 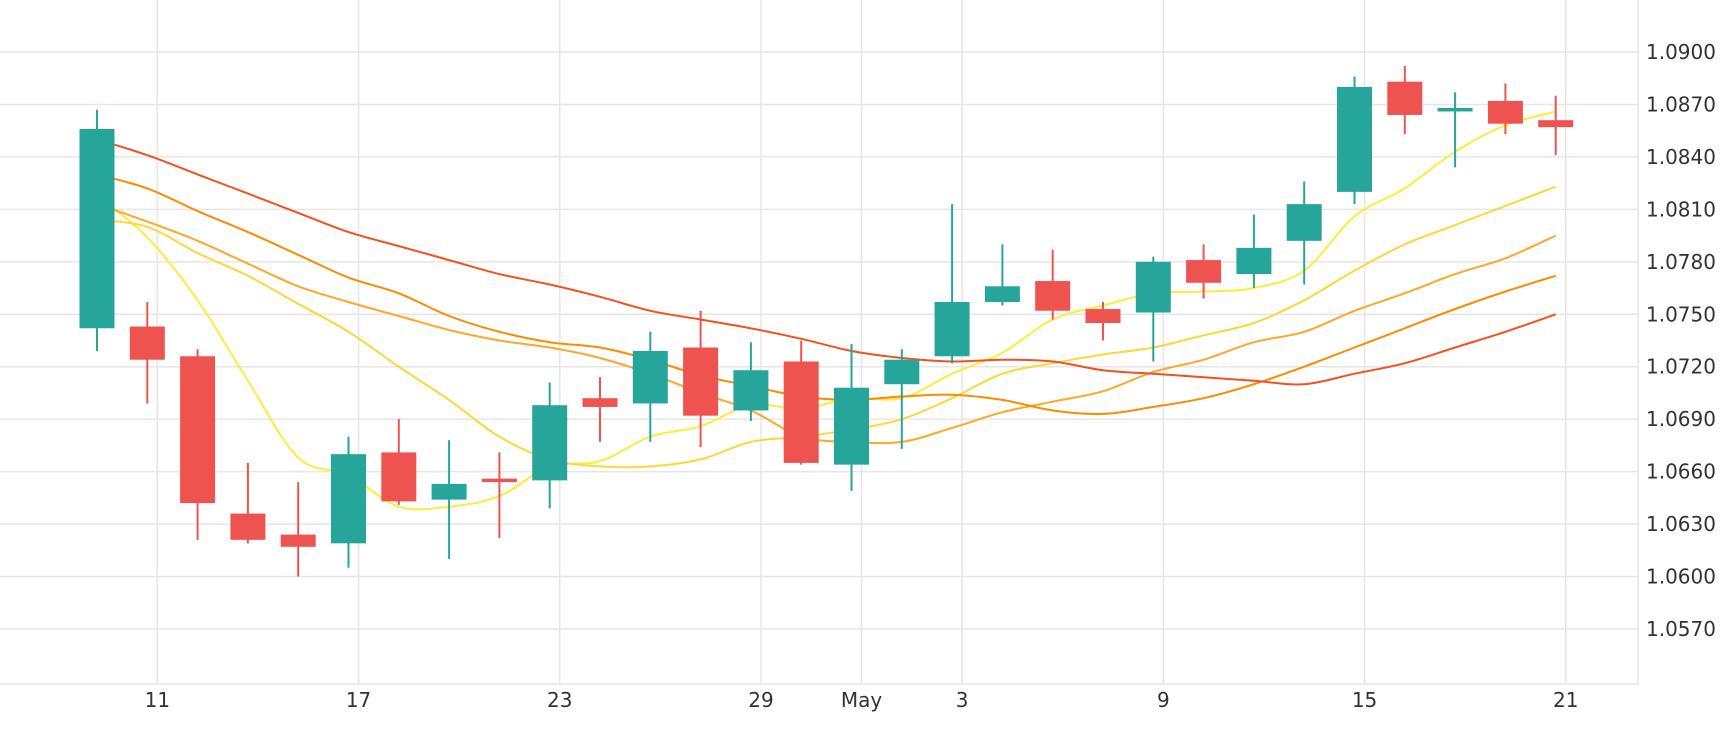 I want to click on x-tick-label: 9, so click(x=1163, y=700).